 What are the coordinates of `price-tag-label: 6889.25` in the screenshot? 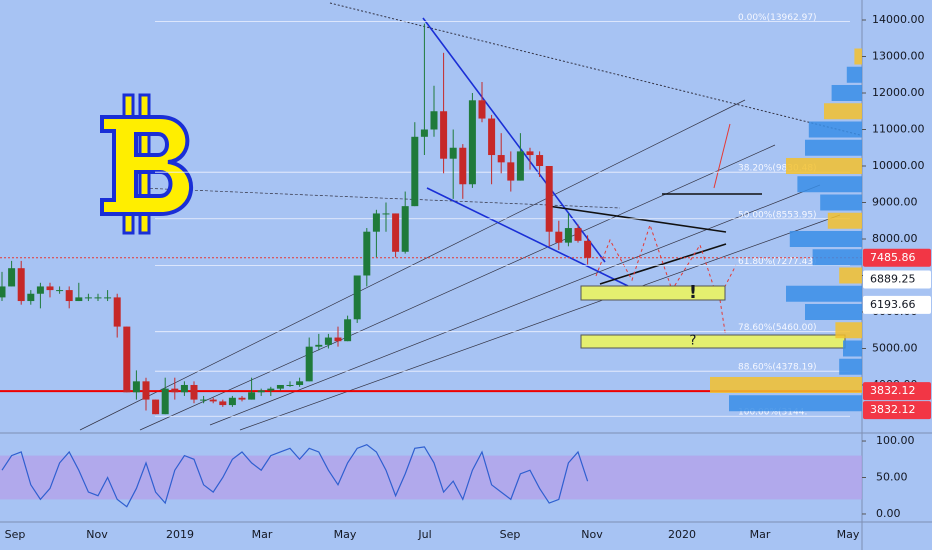 It's located at (893, 279).